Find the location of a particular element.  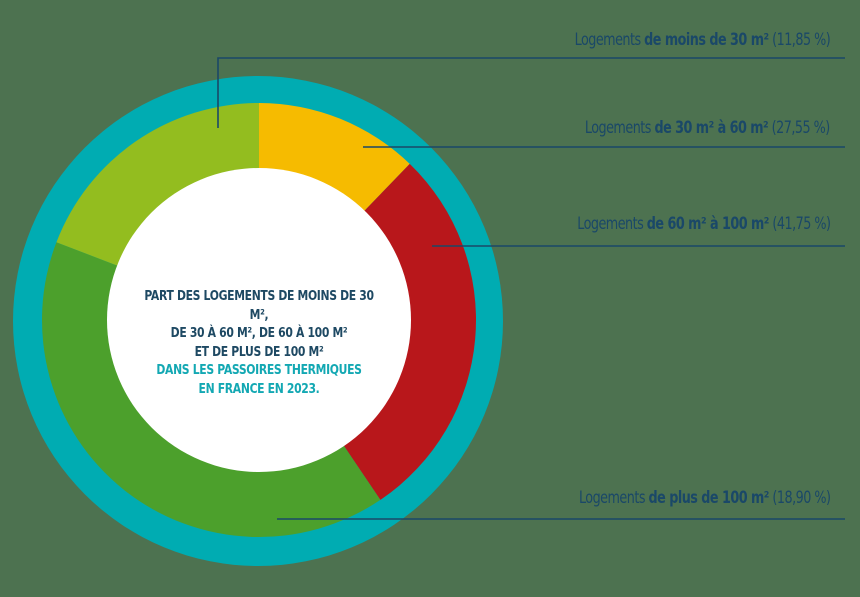

center-title-line-1: PART DES LOGEMENTS DE MOINS DE 30 M², is located at coordinates (259, 306).